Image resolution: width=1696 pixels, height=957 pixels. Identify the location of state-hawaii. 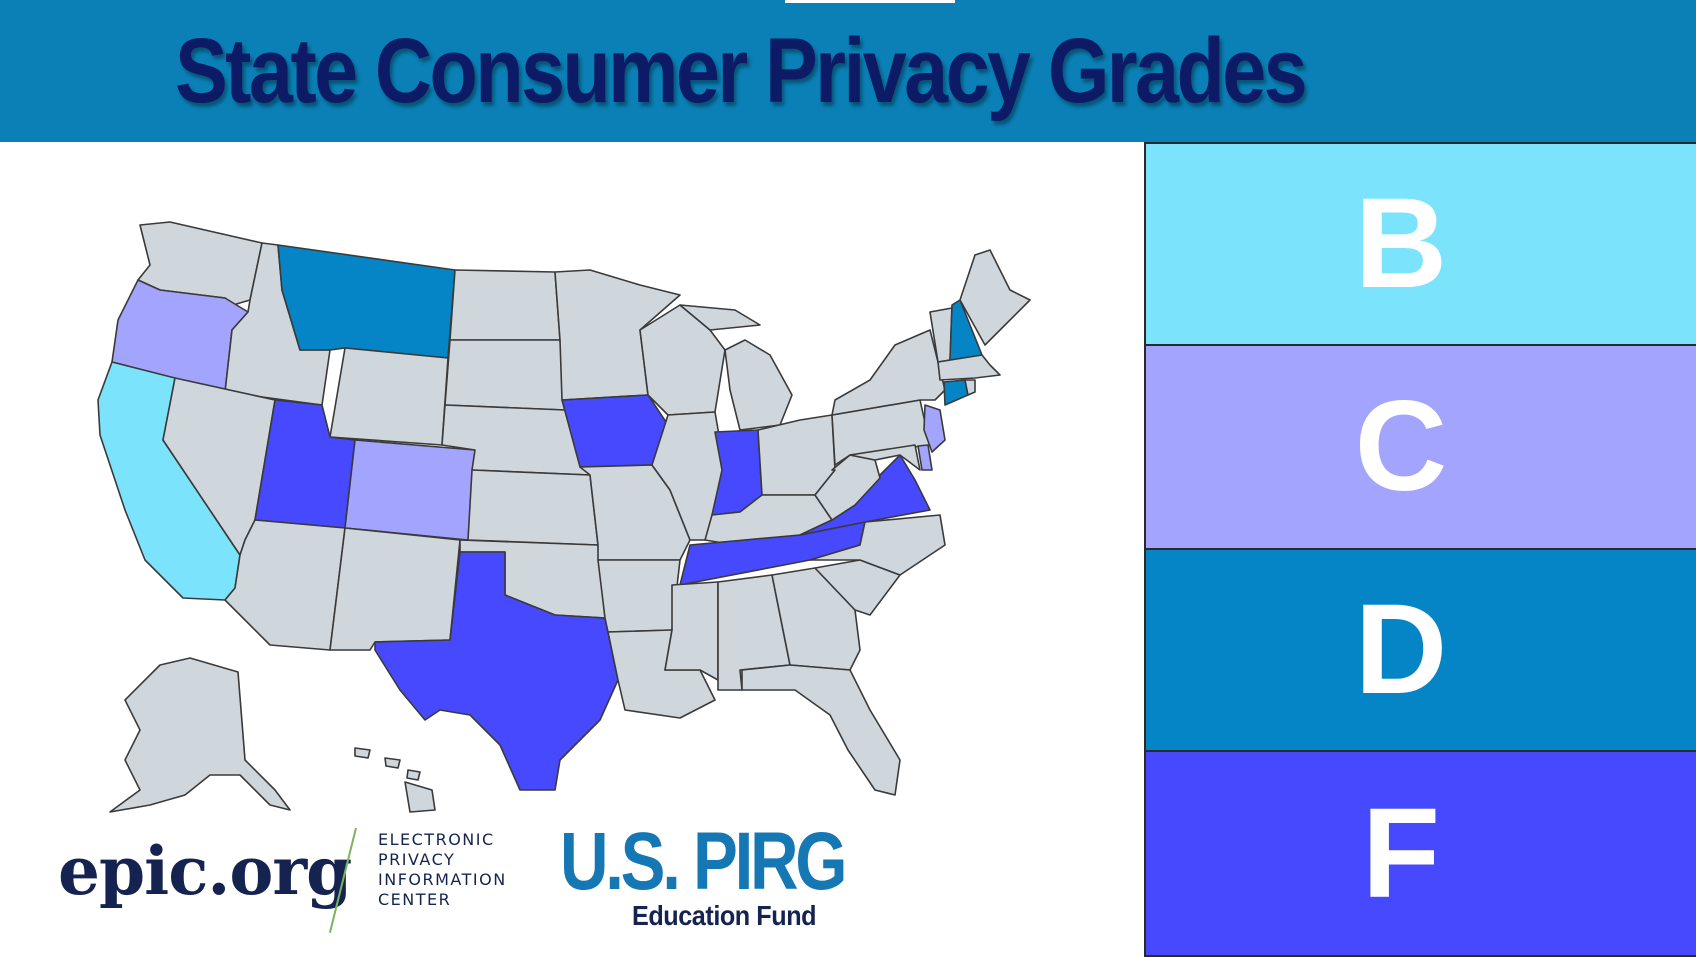
(395, 780).